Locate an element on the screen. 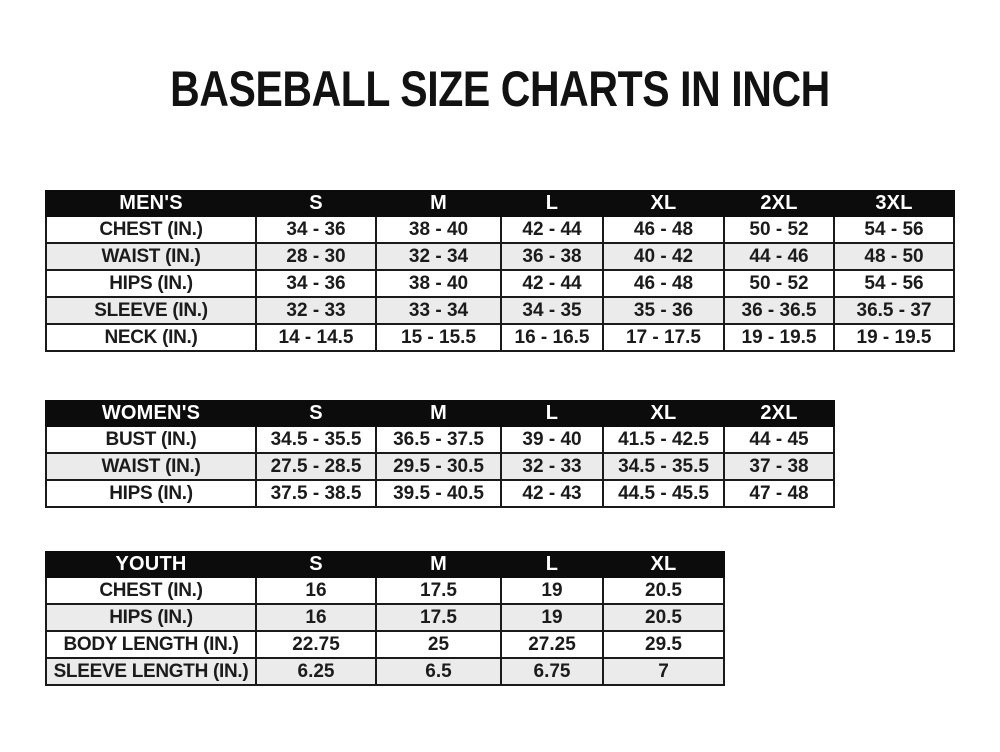 This screenshot has width=1000, height=752. size-value: 46 - 48 is located at coordinates (663, 229).